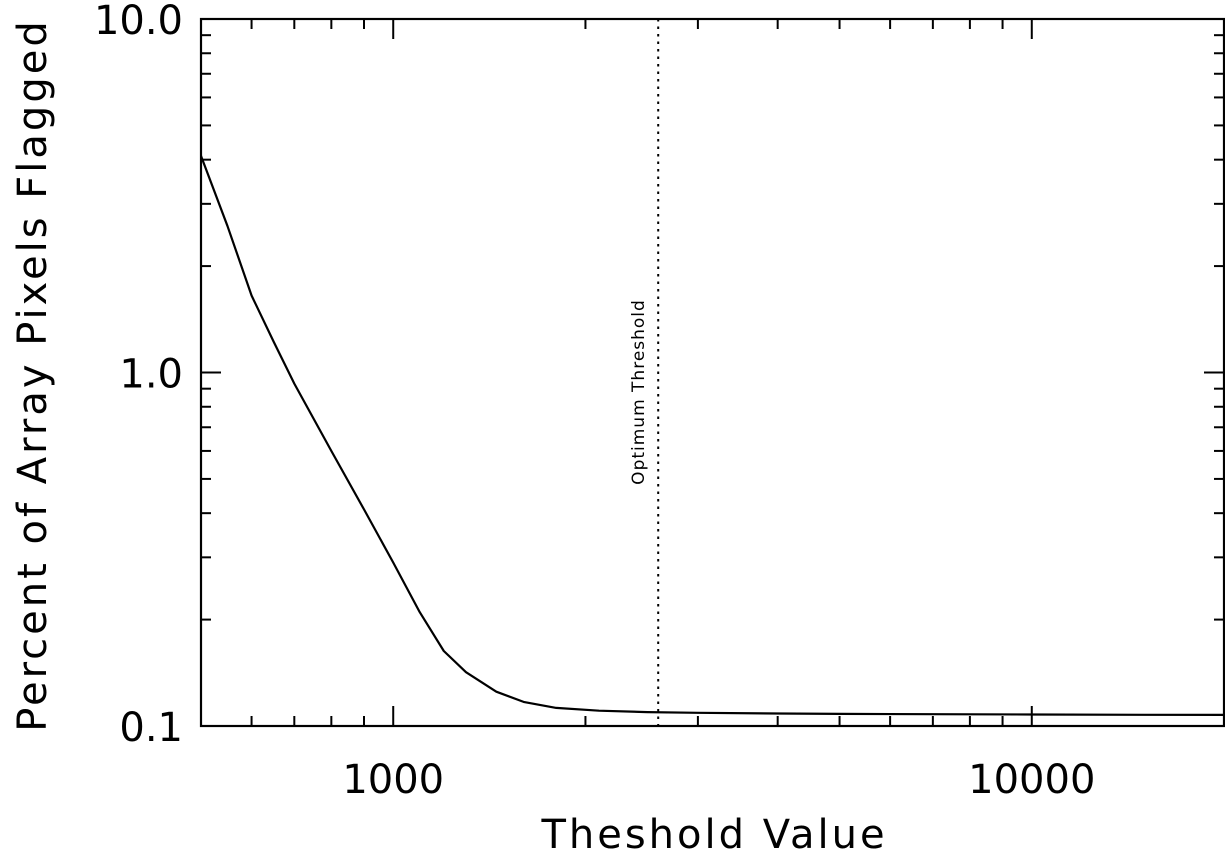 This screenshot has width=1225, height=852. What do you see at coordinates (151, 728) in the screenshot?
I see `y-tick-label: 0.1` at bounding box center [151, 728].